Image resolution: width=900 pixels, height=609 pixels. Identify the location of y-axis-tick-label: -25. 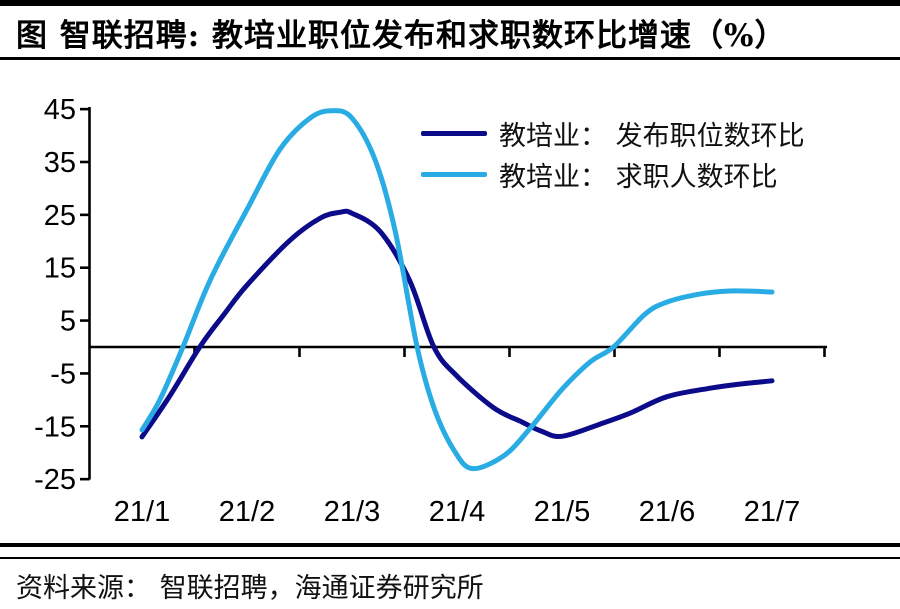
(55, 480).